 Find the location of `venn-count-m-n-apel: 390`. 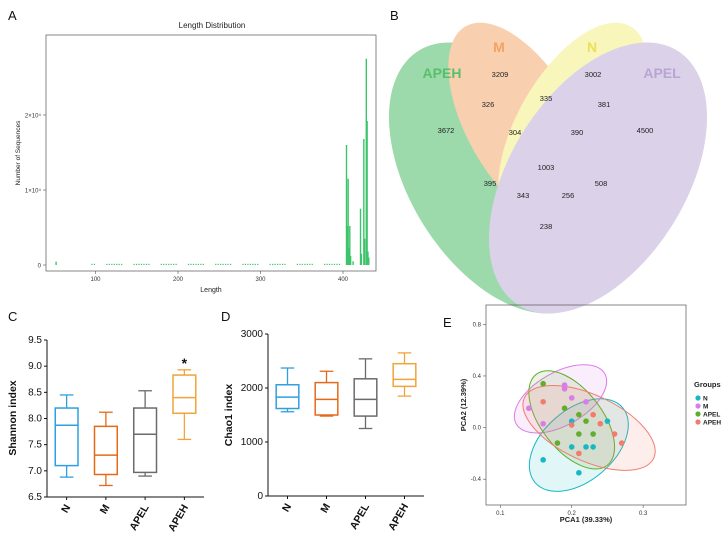

venn-count-m-n-apel: 390 is located at coordinates (577, 132).